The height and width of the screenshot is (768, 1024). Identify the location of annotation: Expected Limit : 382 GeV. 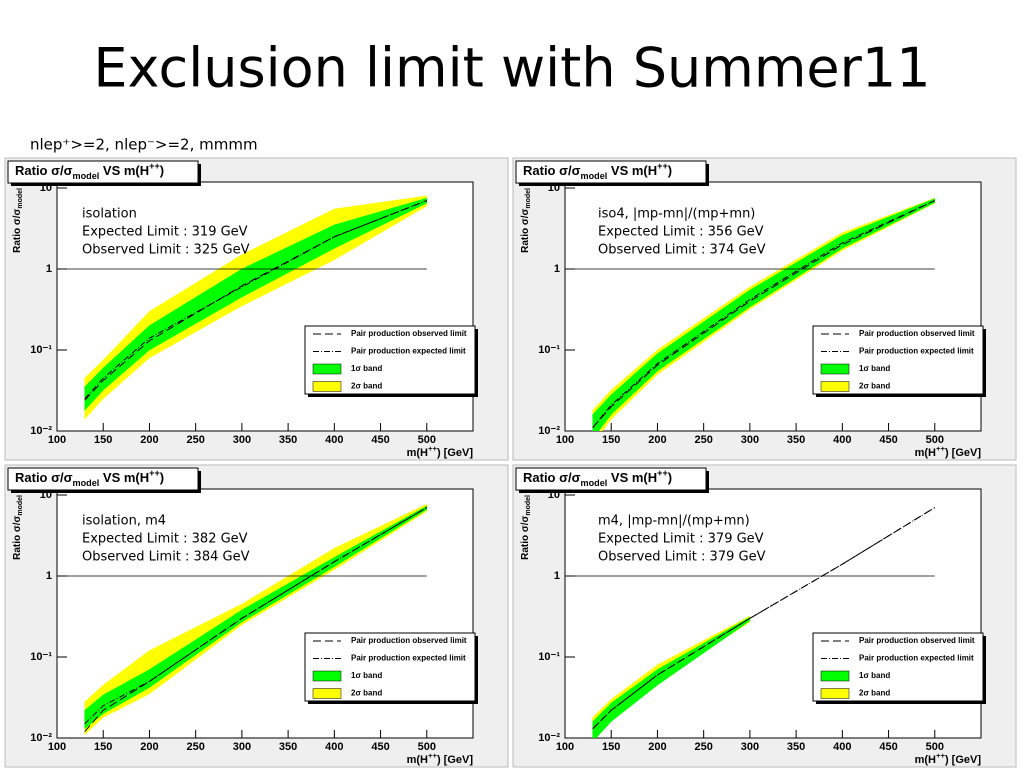
(165, 539).